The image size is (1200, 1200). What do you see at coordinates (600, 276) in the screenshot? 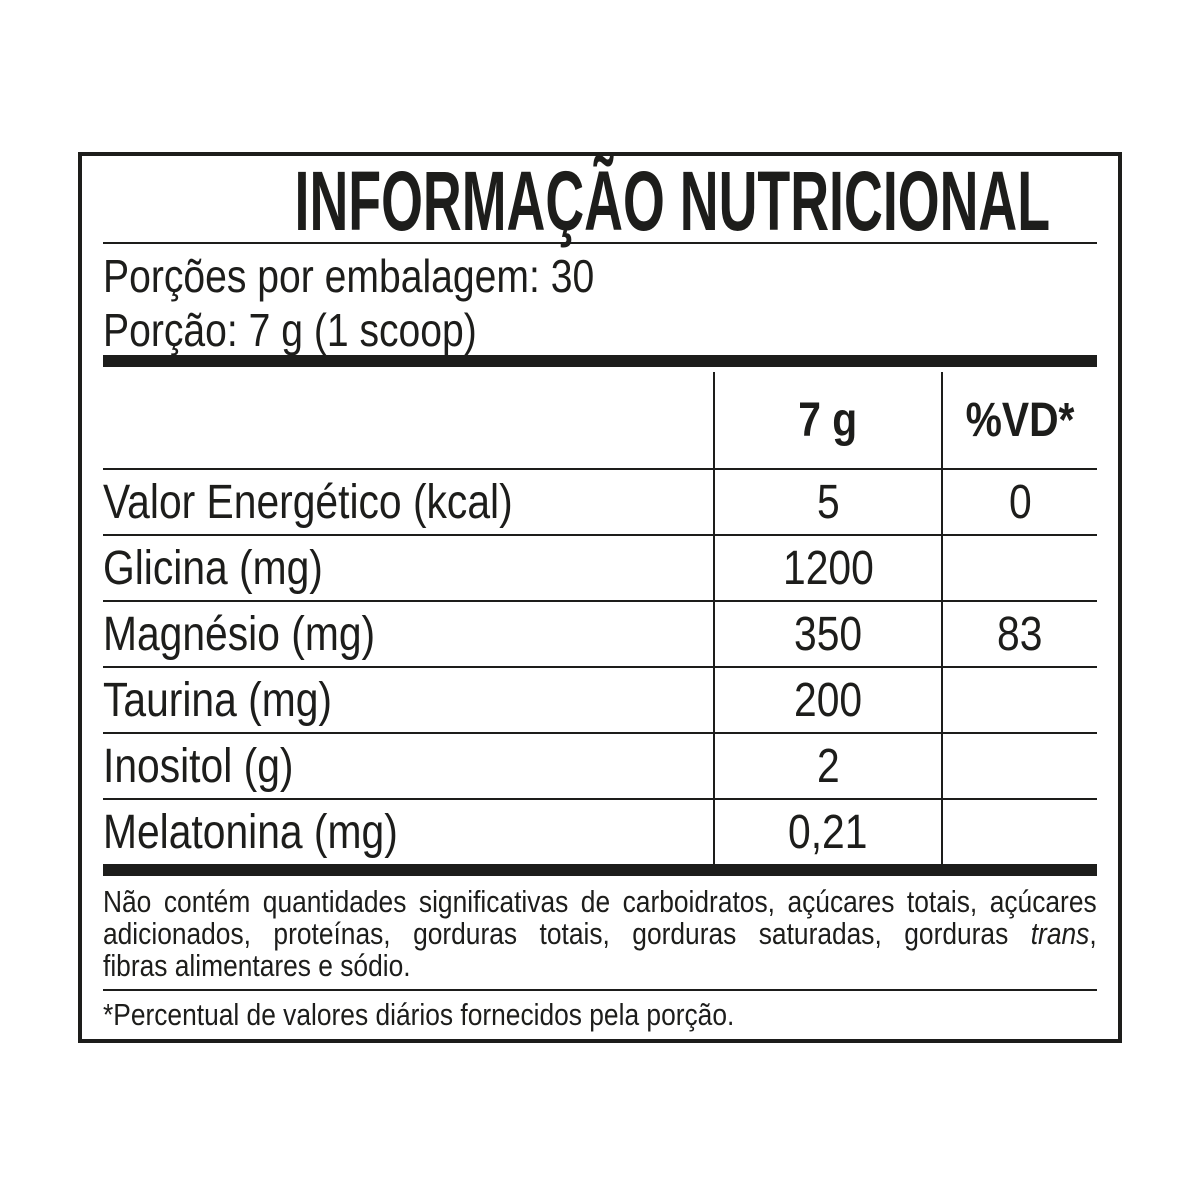
I see `servings-per-package: Porções por embalagem: 30` at bounding box center [600, 276].